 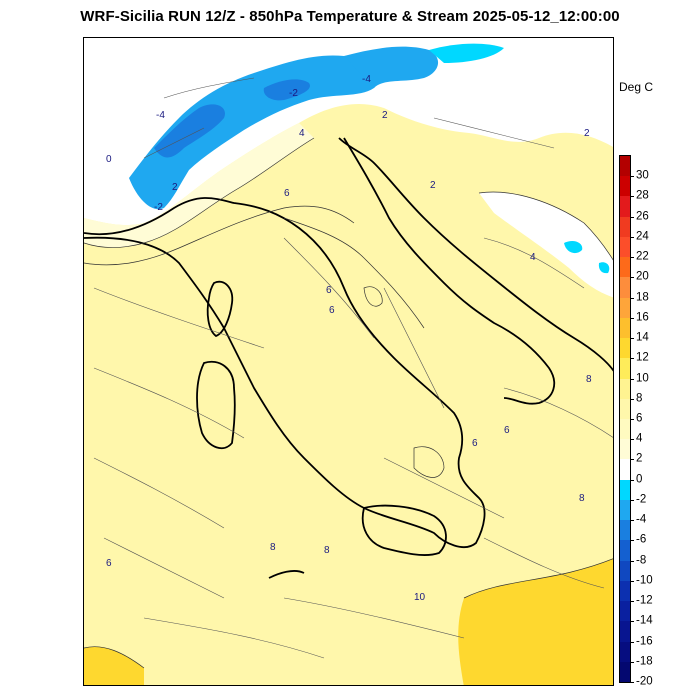 I want to click on sardinia, so click(x=216, y=405).